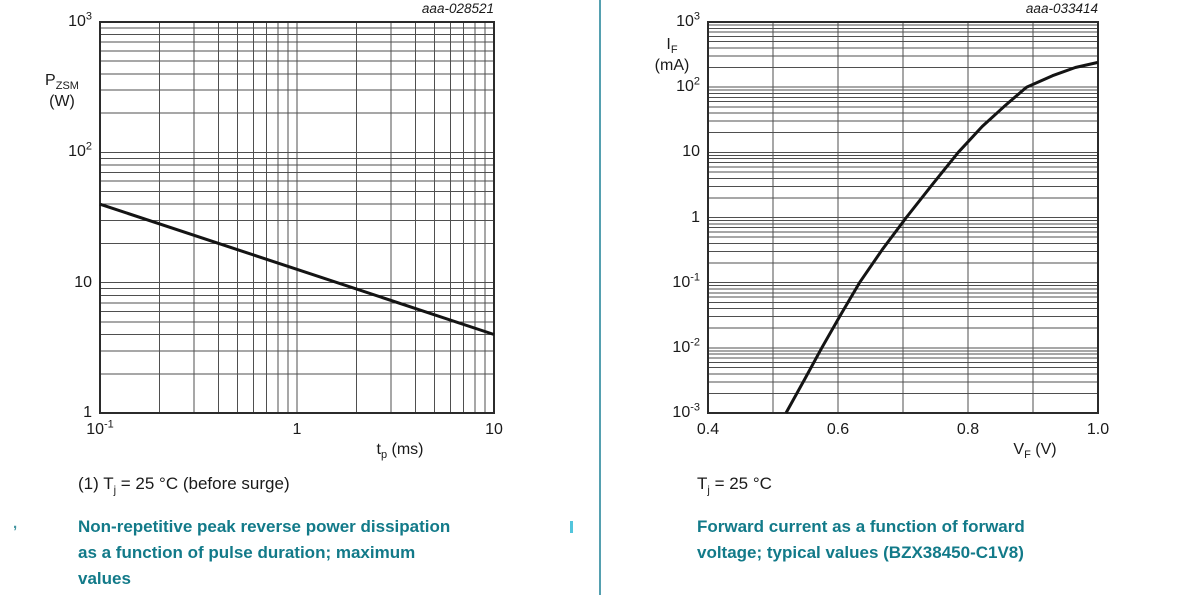 The width and height of the screenshot is (1200, 595). What do you see at coordinates (968, 429) in the screenshot?
I see `tick-label: 0.8` at bounding box center [968, 429].